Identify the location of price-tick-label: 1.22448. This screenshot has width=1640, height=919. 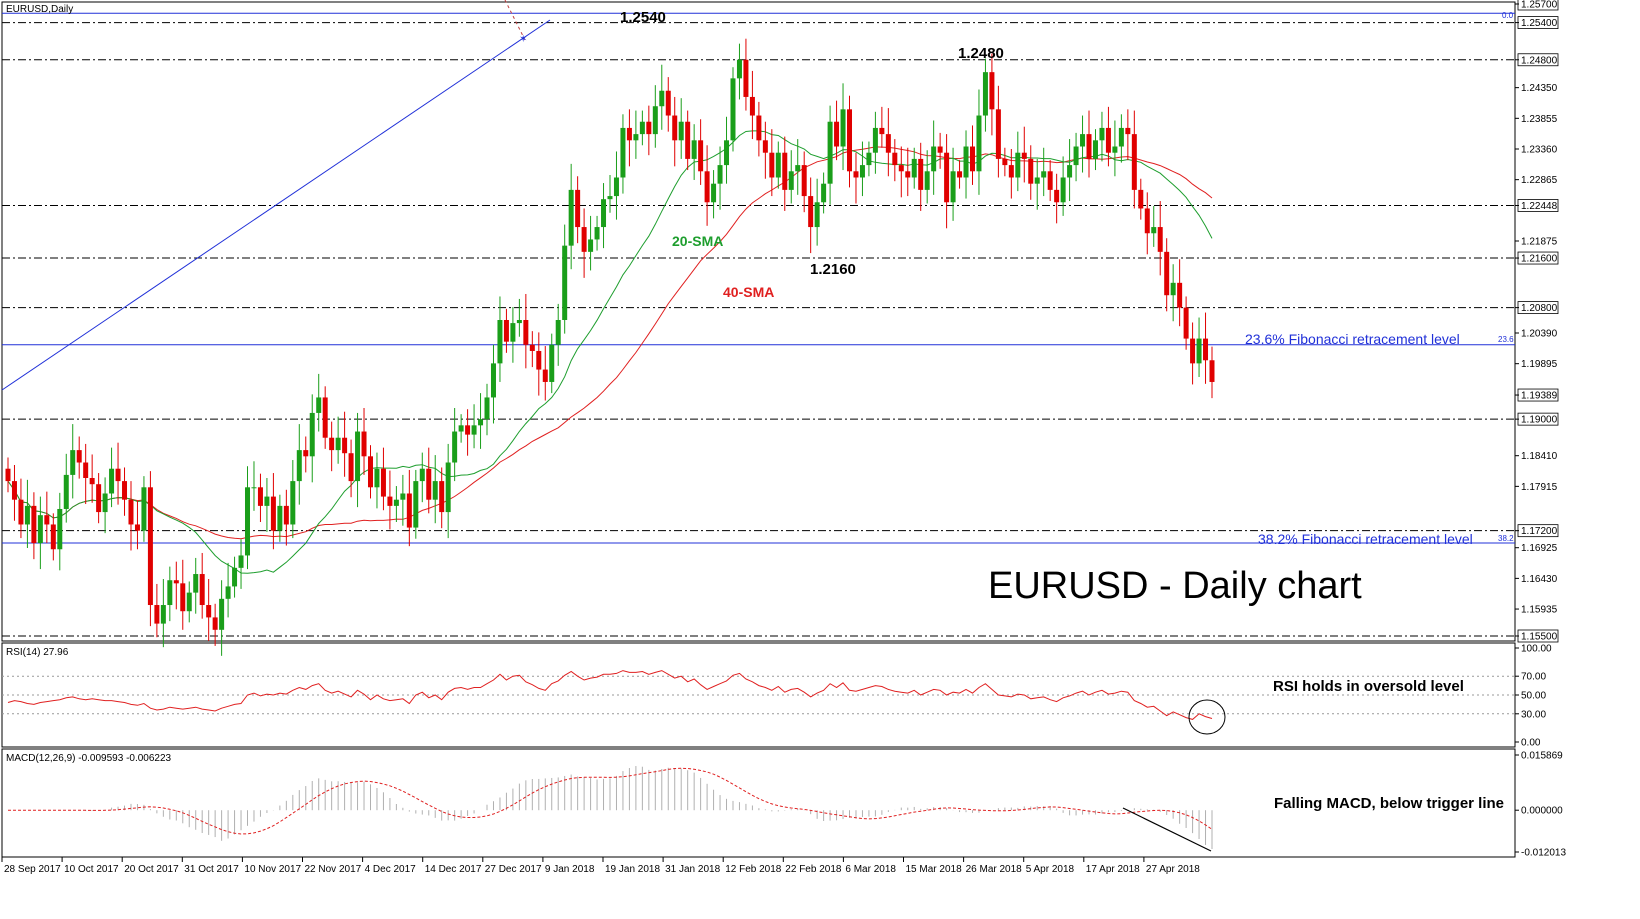
(1539, 206).